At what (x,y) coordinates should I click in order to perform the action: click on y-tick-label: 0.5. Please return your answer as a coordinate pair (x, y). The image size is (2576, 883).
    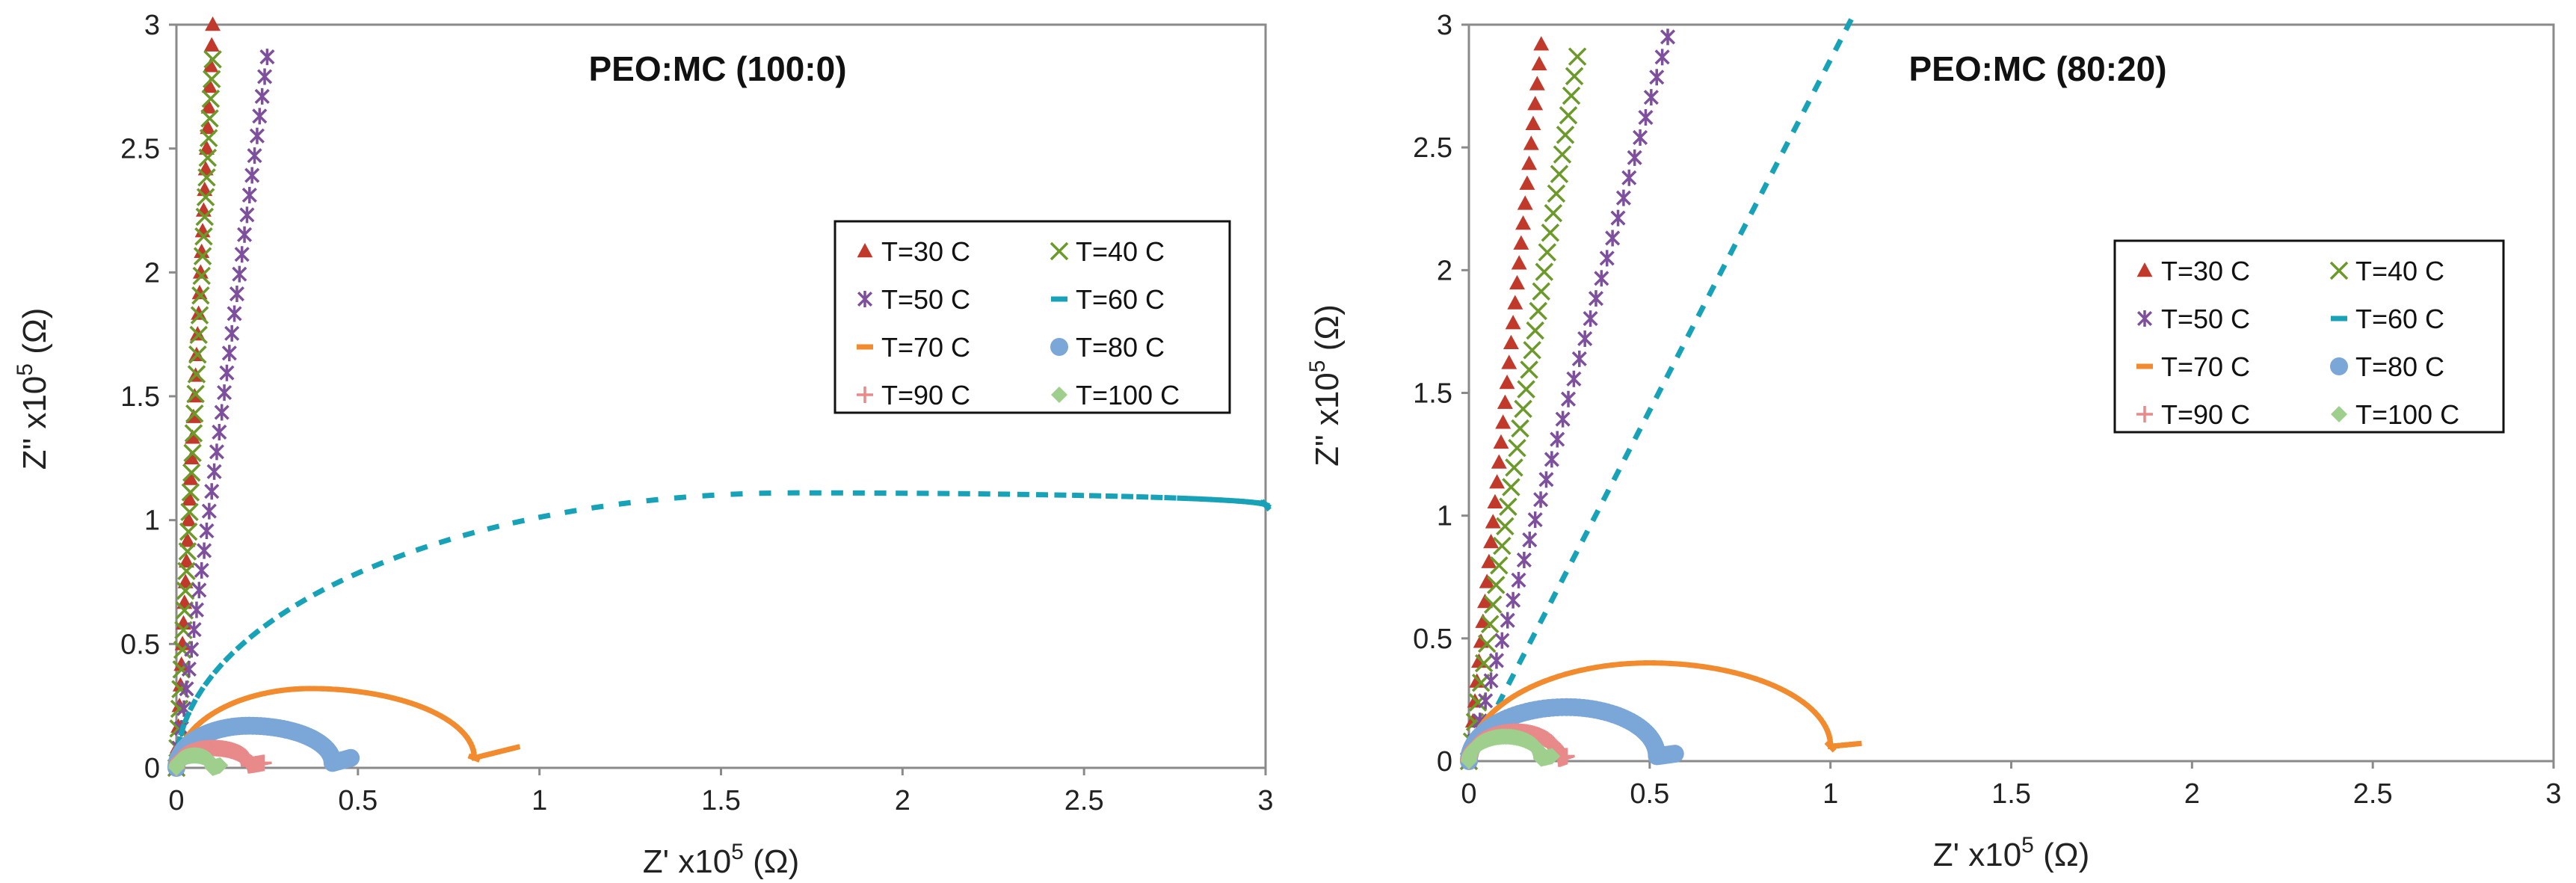
    Looking at the image, I should click on (140, 644).